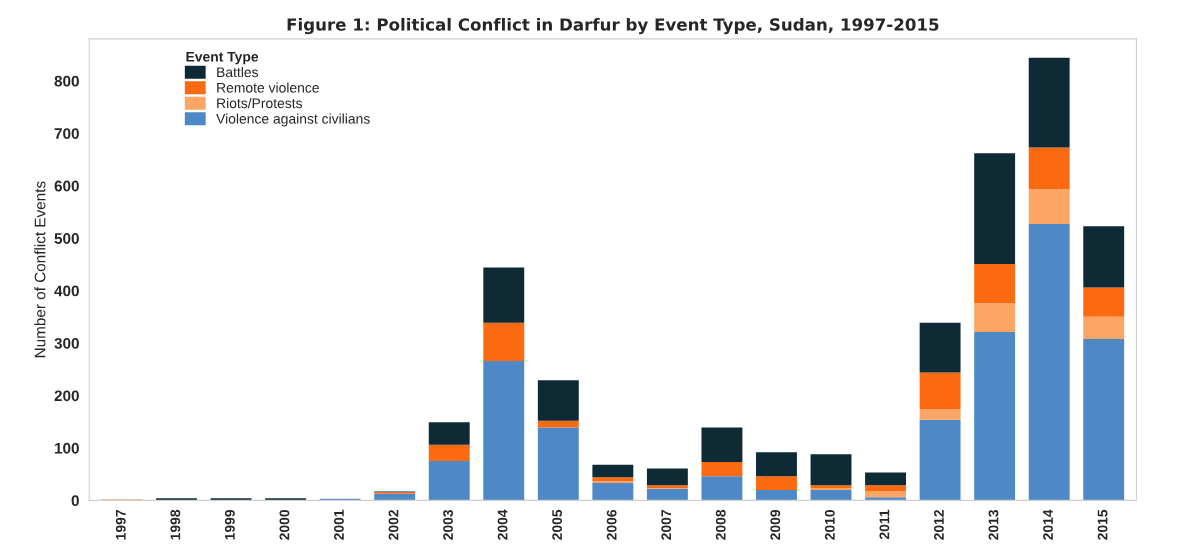 The image size is (1190, 556). What do you see at coordinates (1102, 524) in the screenshot?
I see `x-tick-label: 2015` at bounding box center [1102, 524].